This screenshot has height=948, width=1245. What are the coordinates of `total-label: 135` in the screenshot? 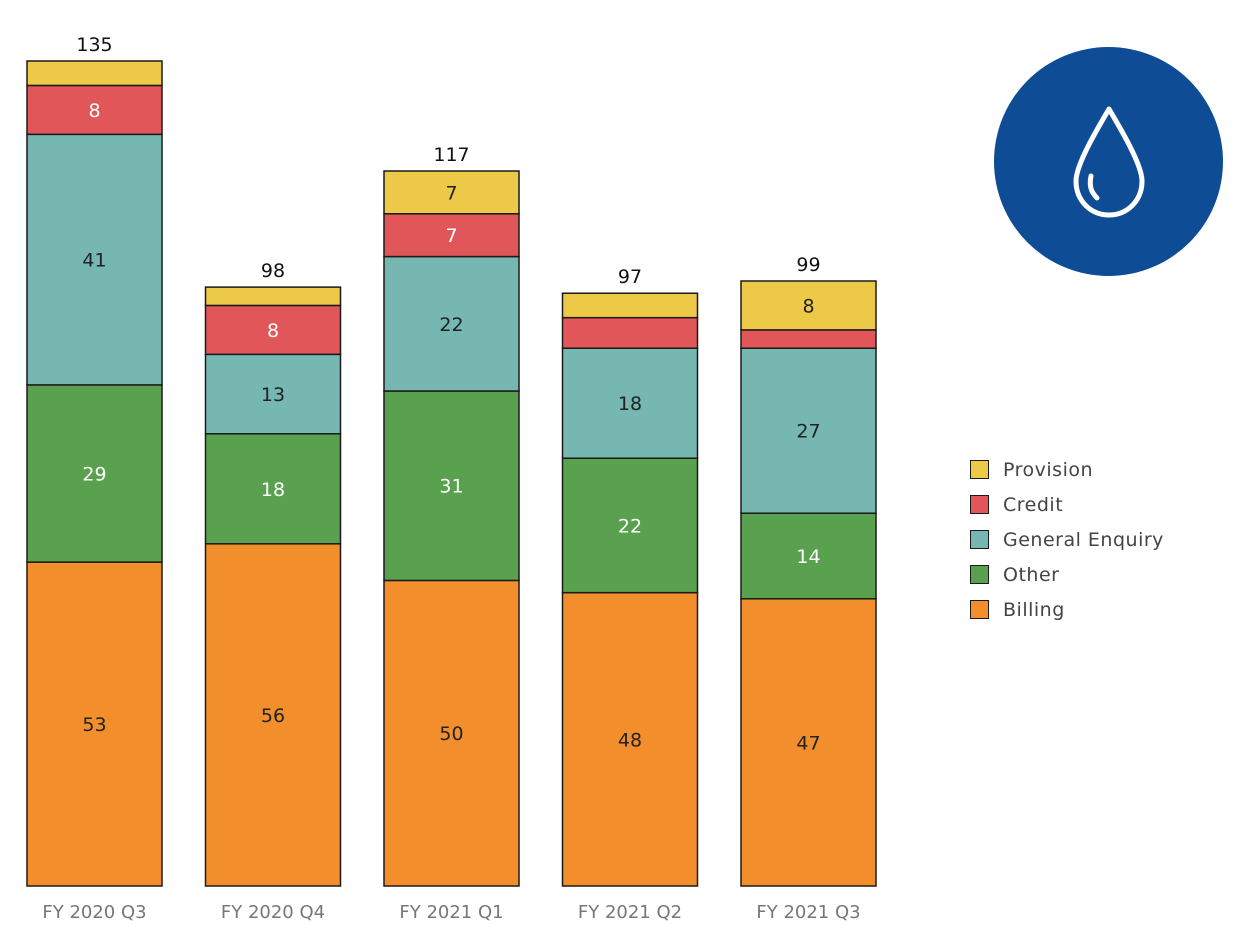 It's located at (94, 45).